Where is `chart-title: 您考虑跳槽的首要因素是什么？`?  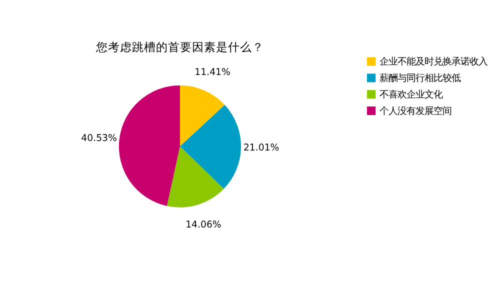 chart-title: 您考虑跳槽的首要因素是什么？ is located at coordinates (179, 47).